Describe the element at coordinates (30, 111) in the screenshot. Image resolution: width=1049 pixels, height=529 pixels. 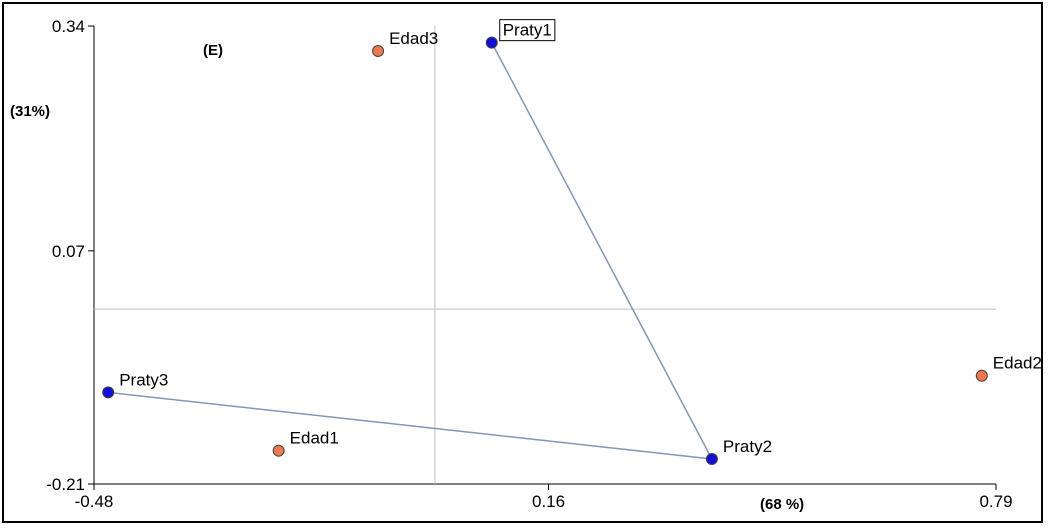
I see `y-axis-label: (31%)` at that location.